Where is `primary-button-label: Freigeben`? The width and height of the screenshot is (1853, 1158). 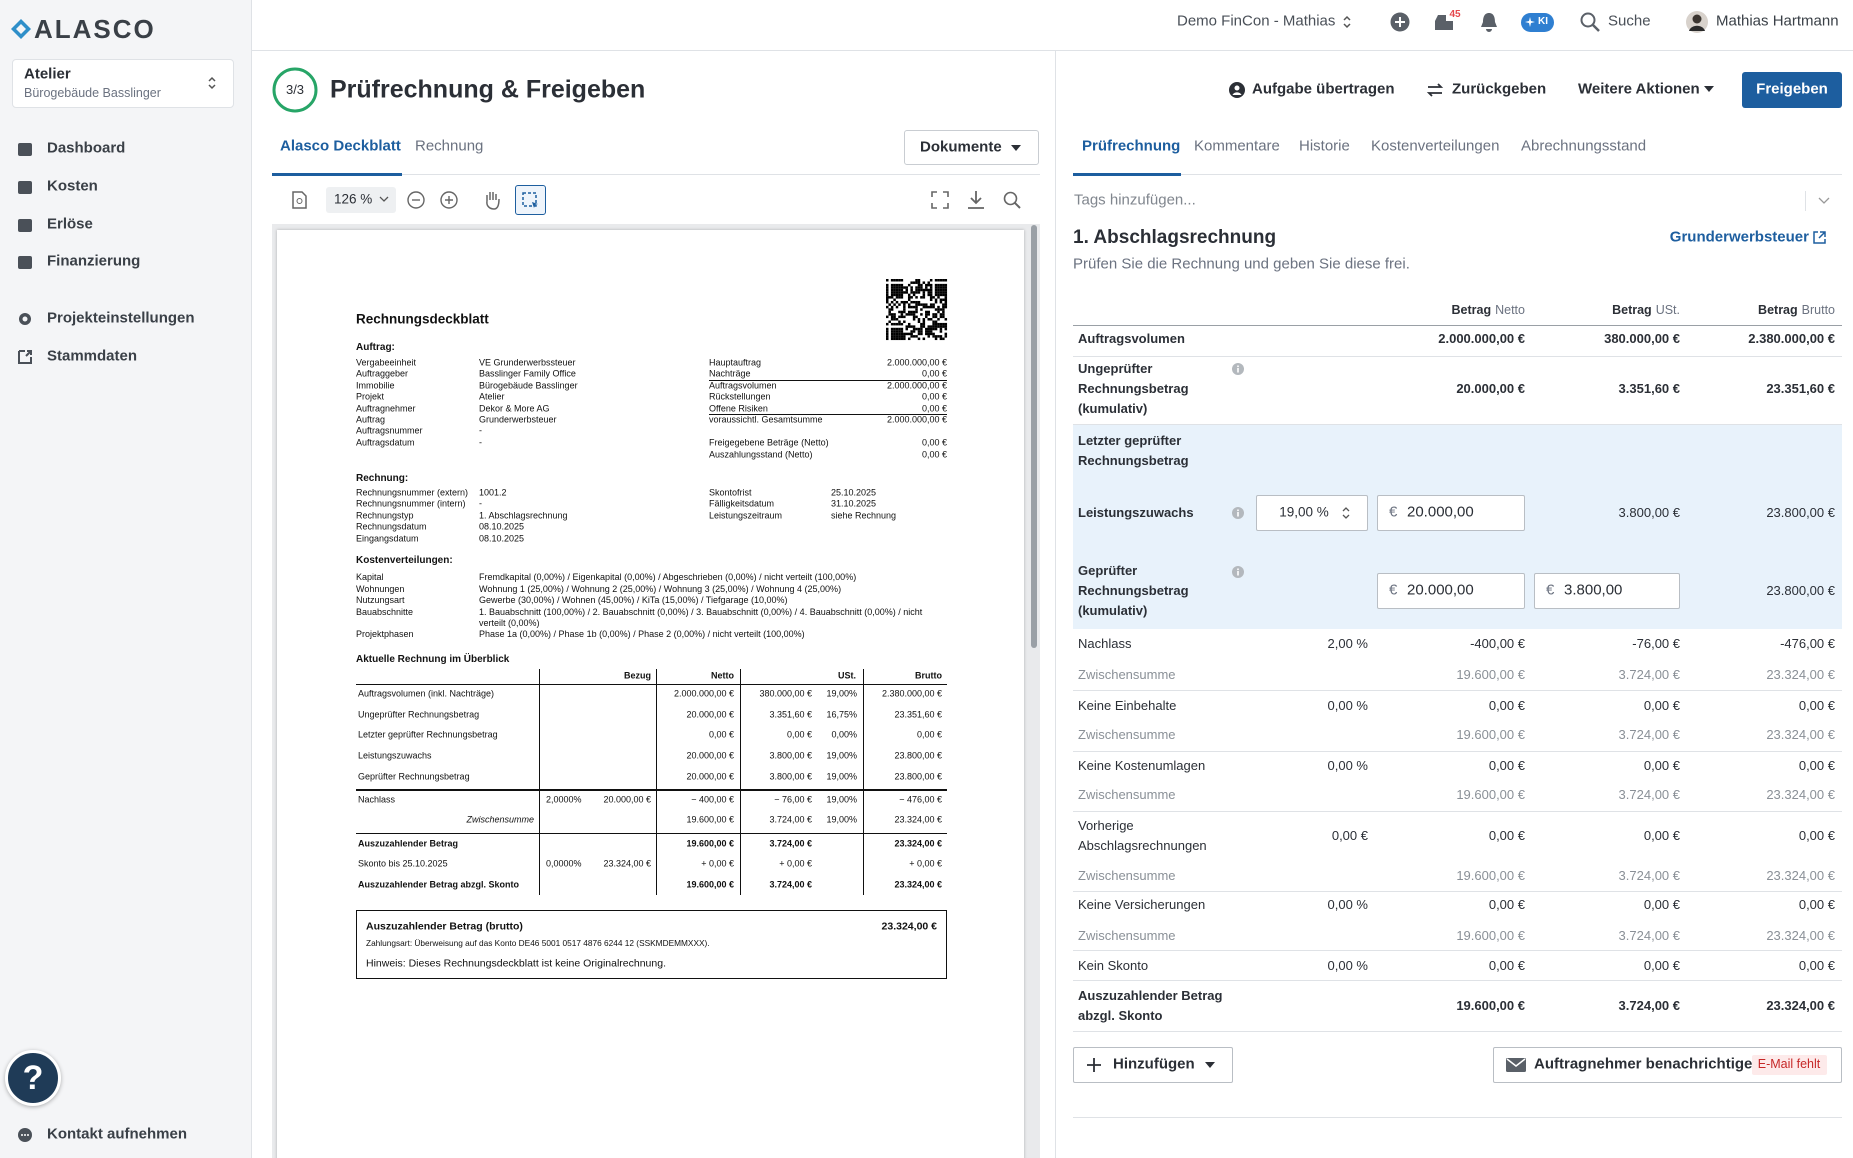 primary-button-label: Freigeben is located at coordinates (1792, 89).